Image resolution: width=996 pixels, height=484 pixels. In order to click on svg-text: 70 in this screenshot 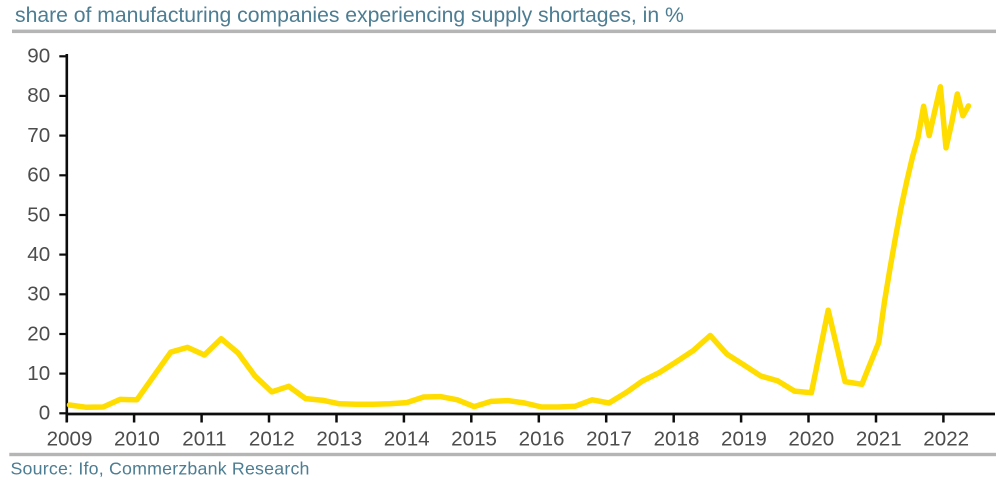, I will do `click(38, 135)`.